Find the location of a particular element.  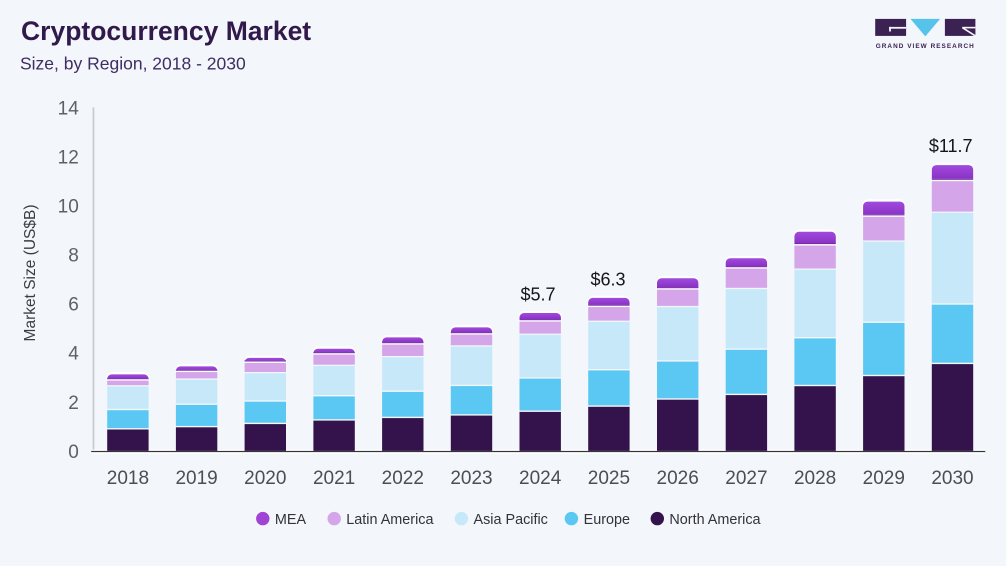

svg-text: North America is located at coordinates (714, 520).